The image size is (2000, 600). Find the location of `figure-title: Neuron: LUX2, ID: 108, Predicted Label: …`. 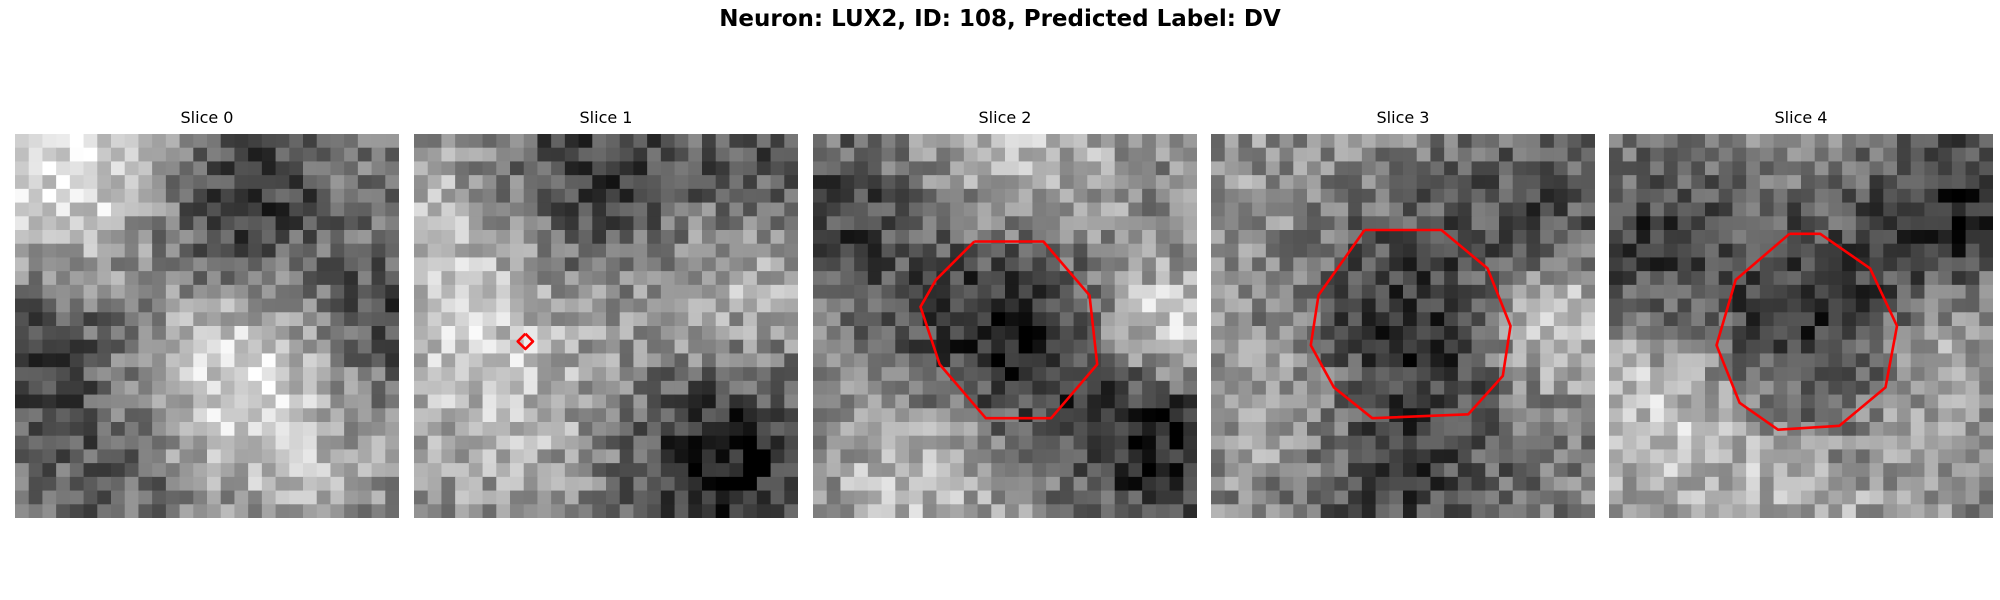

figure-title: Neuron: LUX2, ID: 108, Predicted Label: … is located at coordinates (1000, 19).